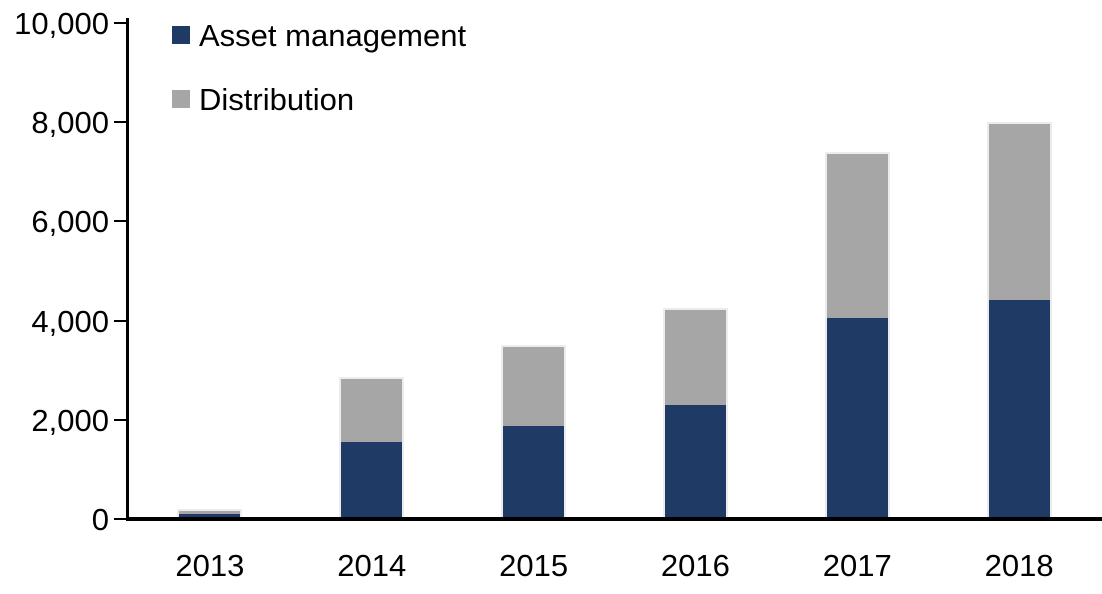 This screenshot has width=1102, height=594. I want to click on legend-label: Asset management, so click(333, 35).